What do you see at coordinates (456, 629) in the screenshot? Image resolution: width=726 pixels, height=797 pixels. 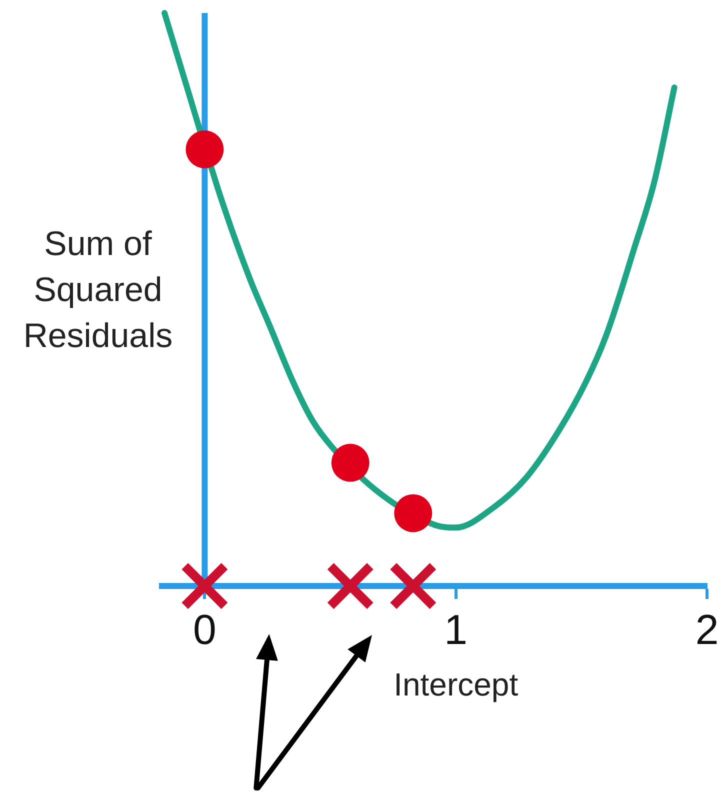 I see `x-tick-label: 1` at bounding box center [456, 629].